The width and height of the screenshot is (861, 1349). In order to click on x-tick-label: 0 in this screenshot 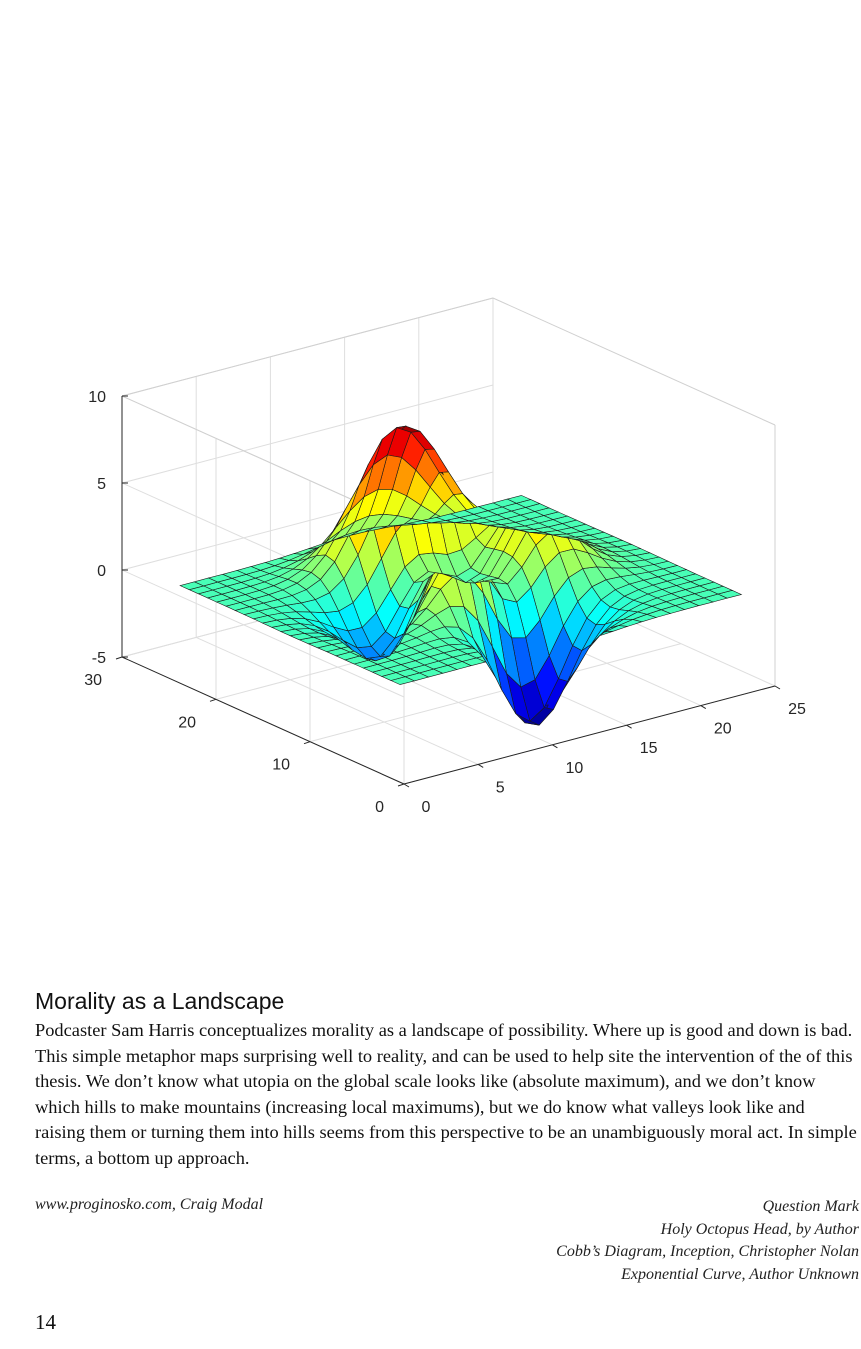, I will do `click(426, 807)`.